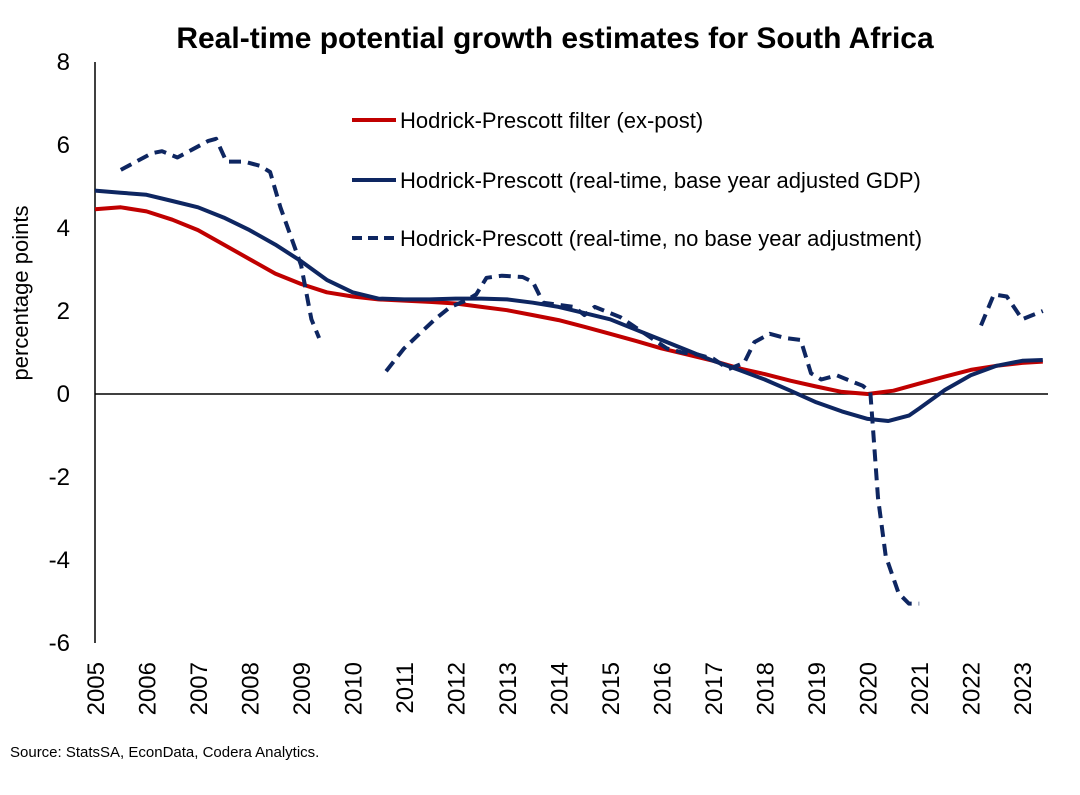 This screenshot has height=795, width=1080. I want to click on x-tick-label: 2008, so click(251, 688).